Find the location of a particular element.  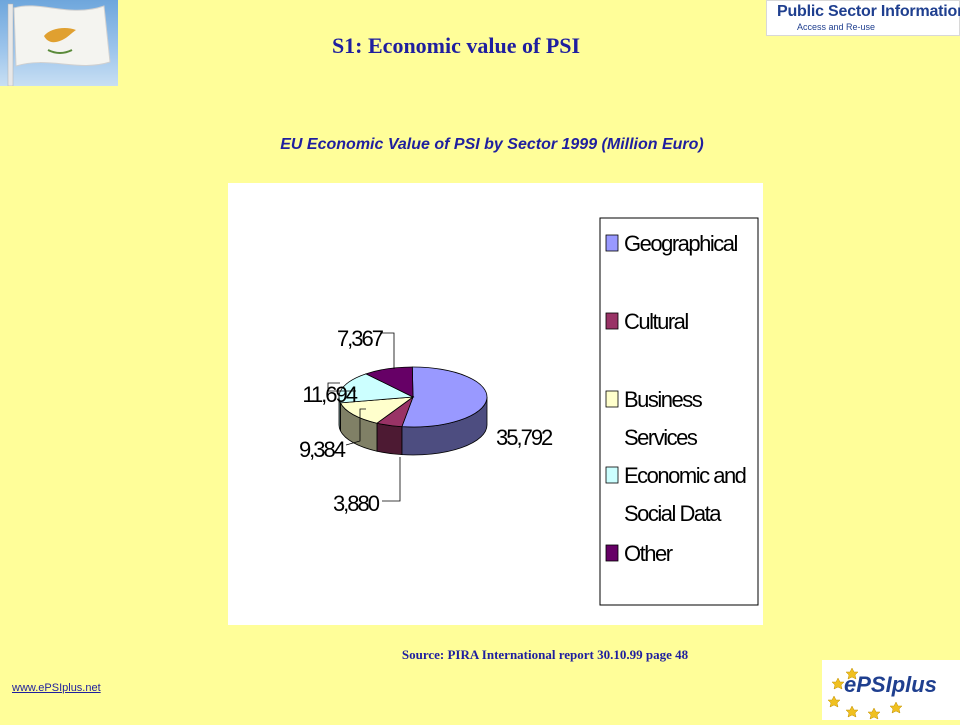

data-label: 9,384 is located at coordinates (322, 449).